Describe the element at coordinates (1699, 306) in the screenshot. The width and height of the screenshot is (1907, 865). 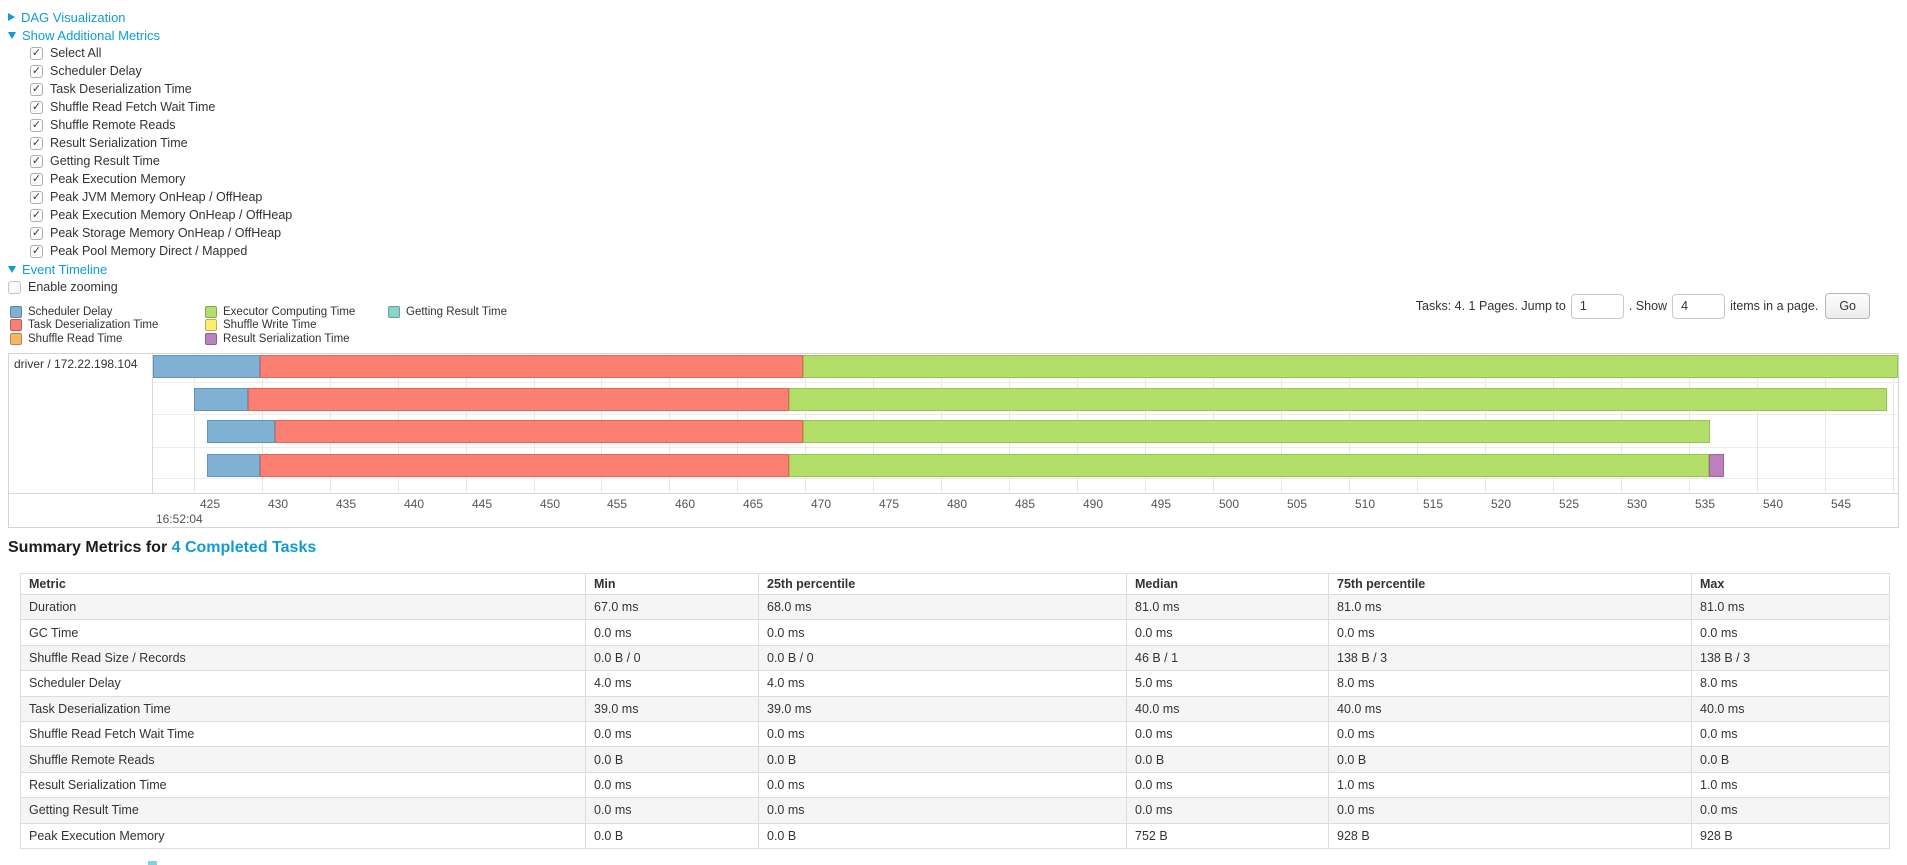
I see `items-per-page-input` at that location.